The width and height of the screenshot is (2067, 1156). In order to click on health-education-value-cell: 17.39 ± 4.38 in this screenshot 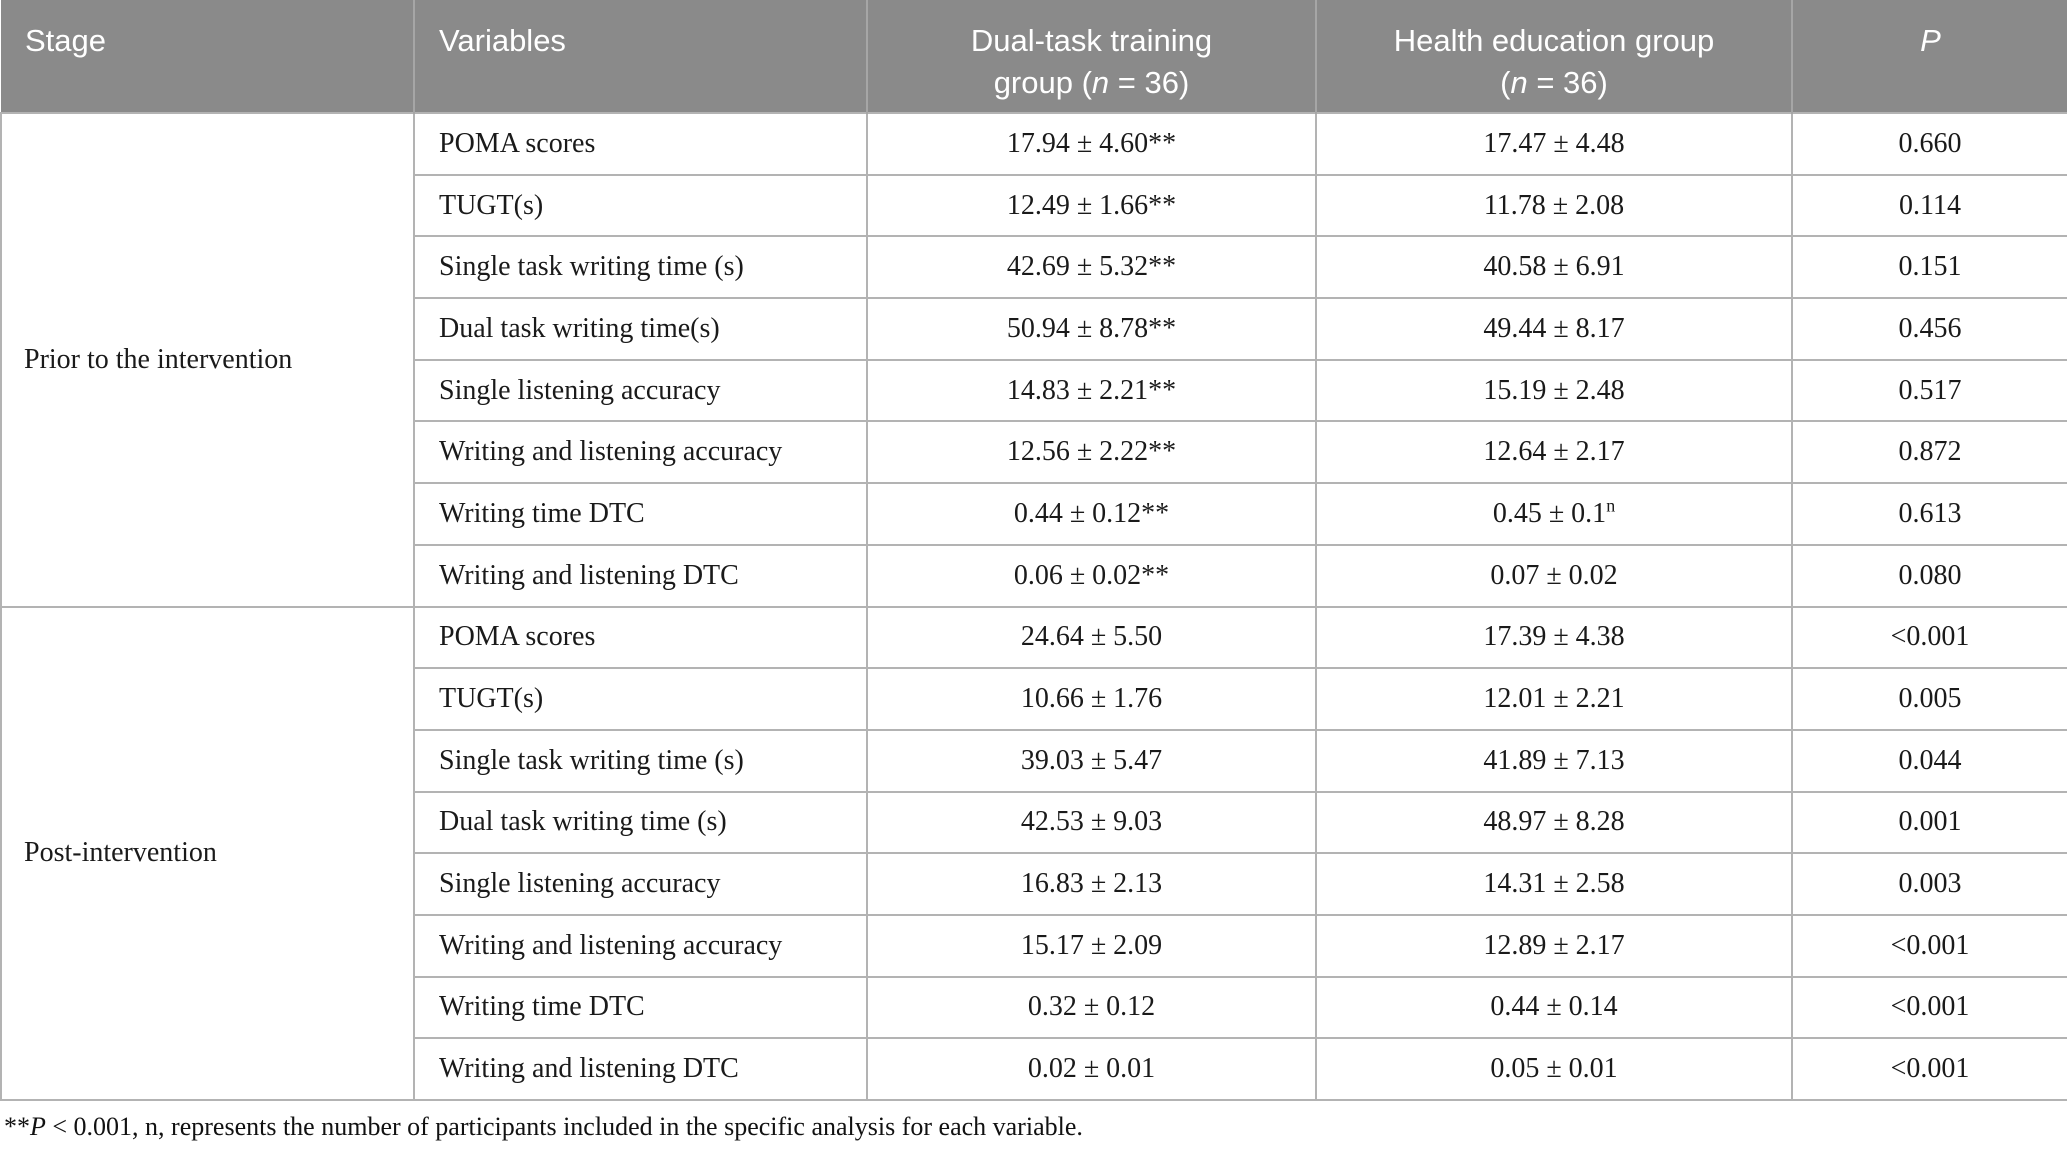, I will do `click(1554, 637)`.